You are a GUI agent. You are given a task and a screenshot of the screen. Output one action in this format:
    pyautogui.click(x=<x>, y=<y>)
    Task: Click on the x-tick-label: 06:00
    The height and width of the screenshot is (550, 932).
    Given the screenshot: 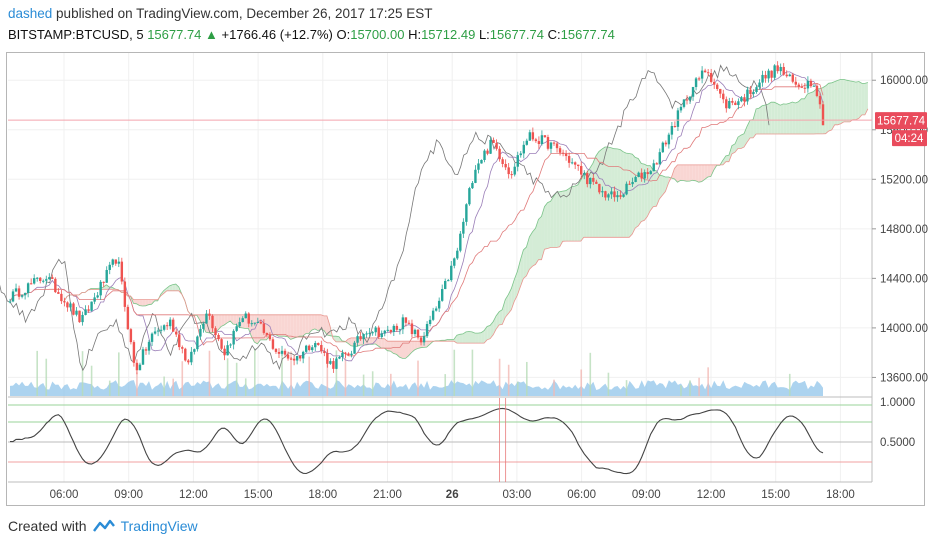 What is the action you would take?
    pyautogui.click(x=64, y=495)
    